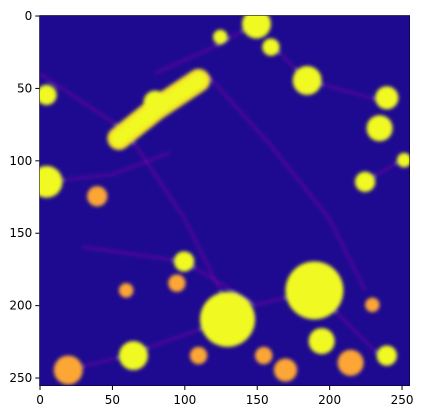 This screenshot has height=417, width=430. What do you see at coordinates (329, 400) in the screenshot?
I see `x-tick-label: 200` at bounding box center [329, 400].